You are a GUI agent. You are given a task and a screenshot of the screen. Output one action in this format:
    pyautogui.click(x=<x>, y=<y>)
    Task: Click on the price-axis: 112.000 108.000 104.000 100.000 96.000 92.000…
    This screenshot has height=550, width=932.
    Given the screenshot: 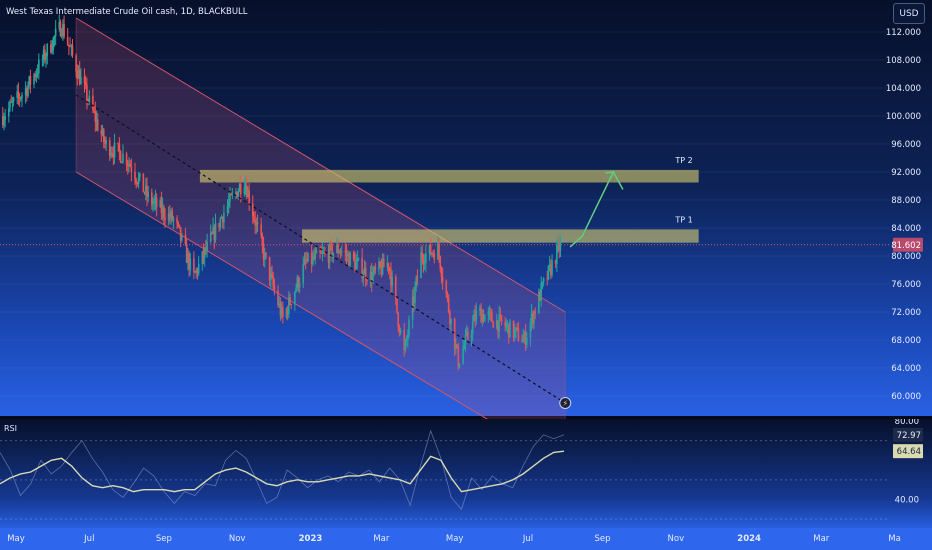 What is the action you would take?
    pyautogui.click(x=903, y=215)
    